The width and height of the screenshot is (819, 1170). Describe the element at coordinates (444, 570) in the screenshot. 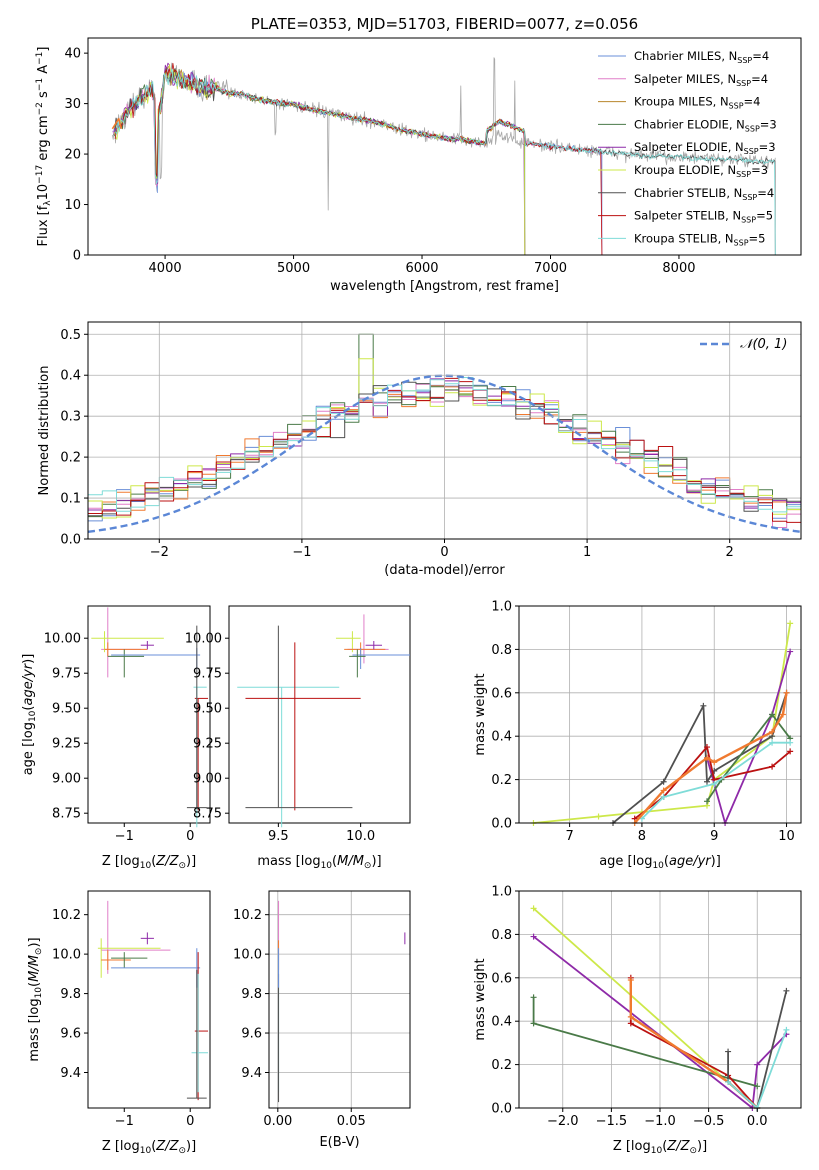

I see `x-axis-label: (data-model)/error` at that location.